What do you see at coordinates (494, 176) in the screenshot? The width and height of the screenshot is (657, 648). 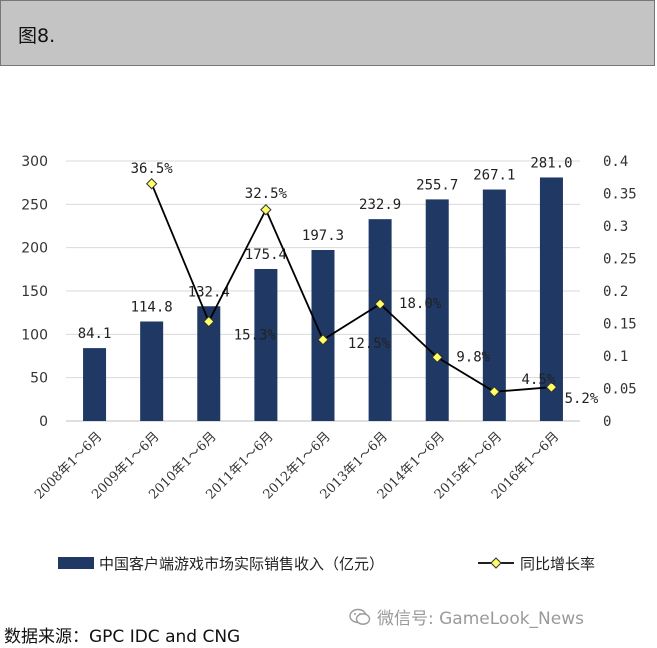 I see `bar-data-label: 267.1` at bounding box center [494, 176].